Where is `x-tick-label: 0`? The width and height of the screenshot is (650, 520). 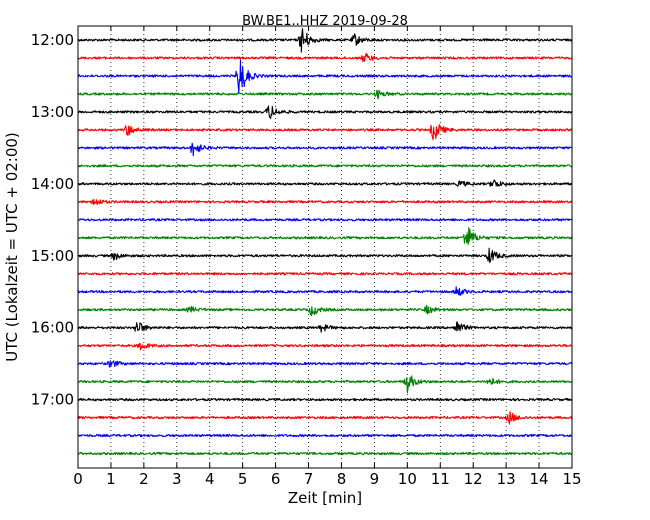 x-tick-label: 0 is located at coordinates (78, 479).